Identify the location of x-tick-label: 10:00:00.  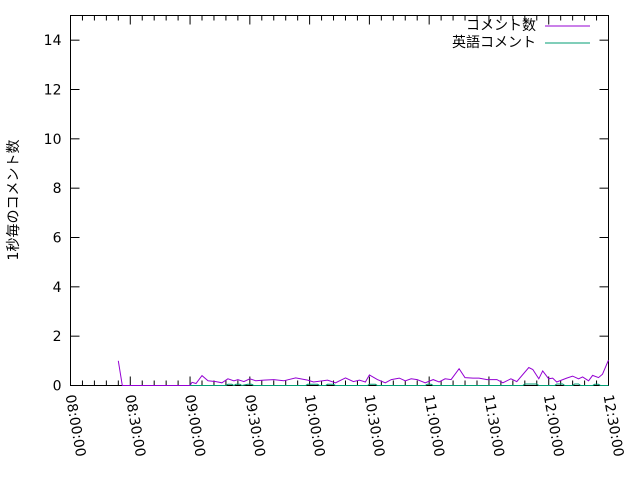
(314, 425).